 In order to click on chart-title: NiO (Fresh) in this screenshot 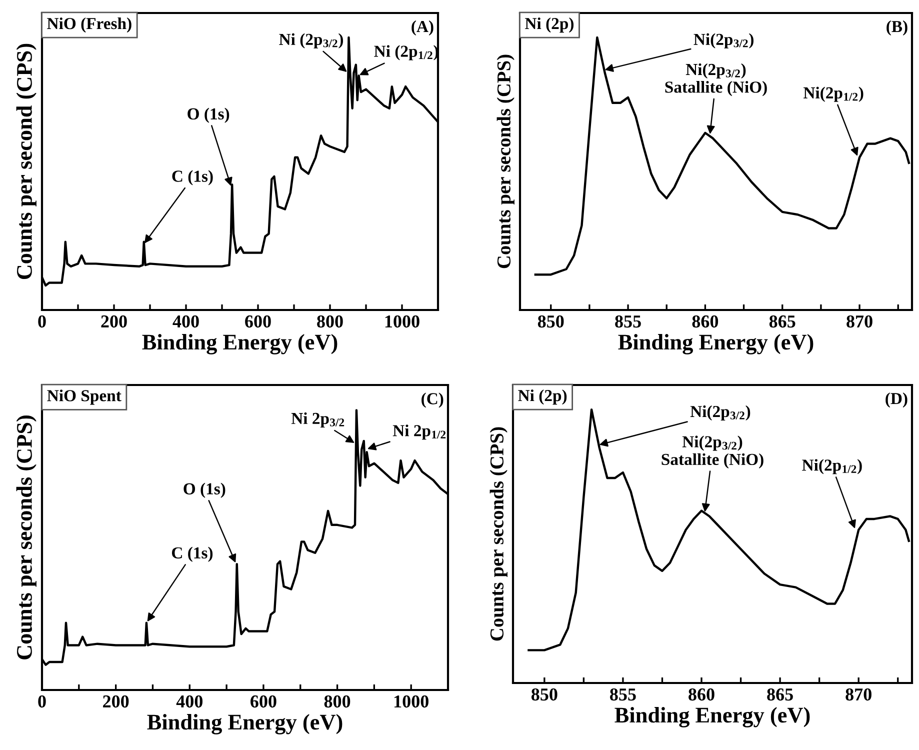, I will do `click(89, 25)`.